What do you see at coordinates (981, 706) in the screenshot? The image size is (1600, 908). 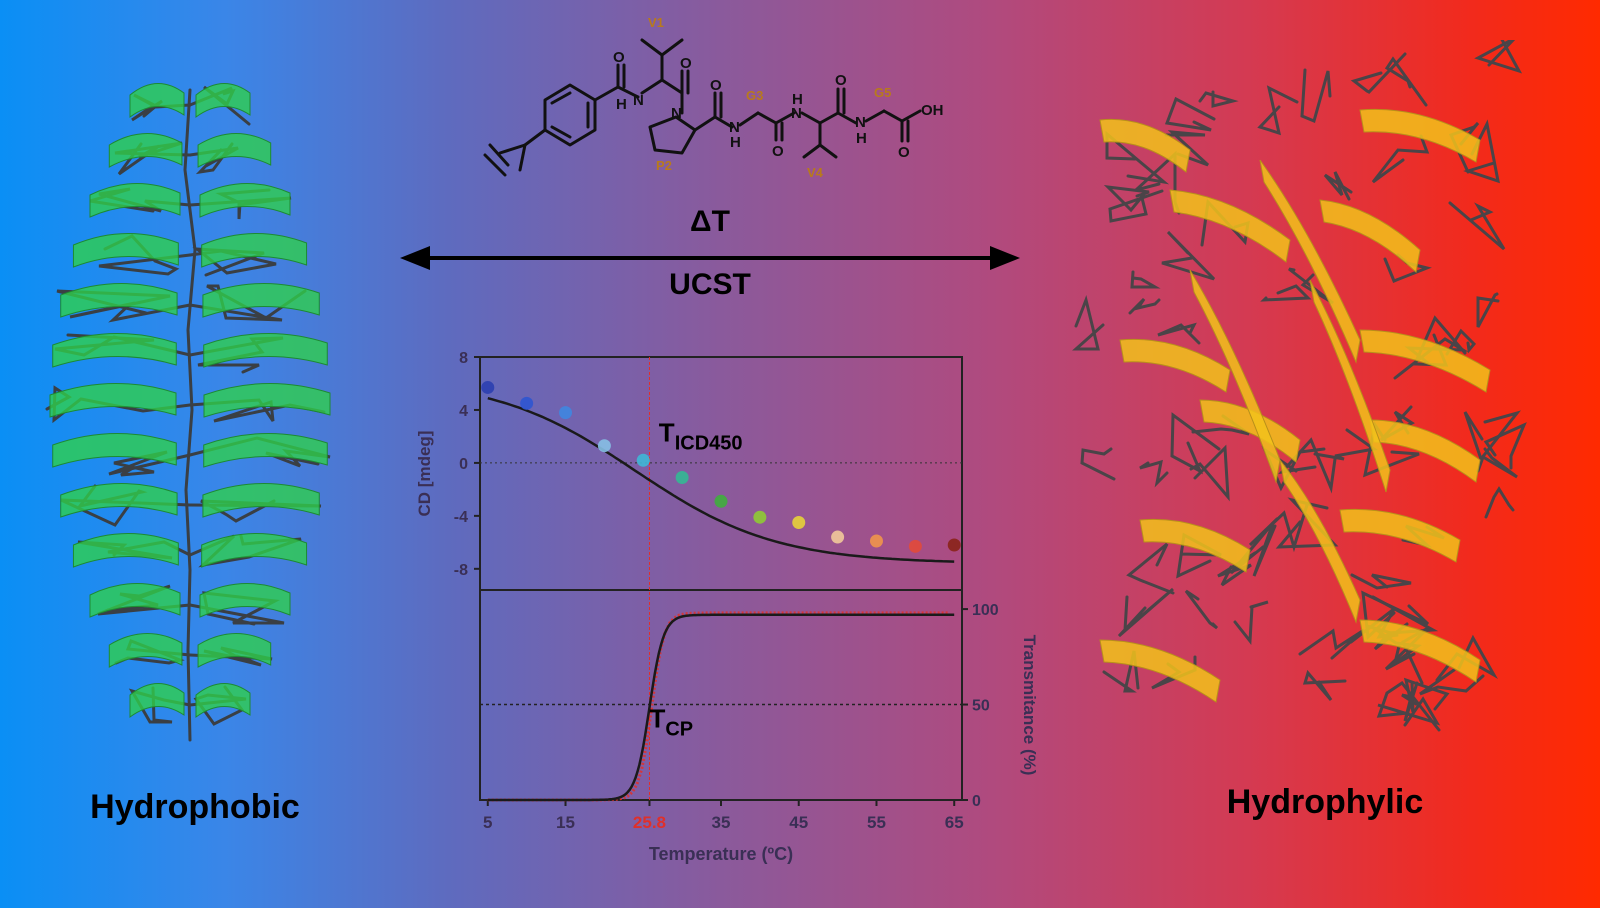 I see `bottom-y-tick-label: 50` at bounding box center [981, 706].